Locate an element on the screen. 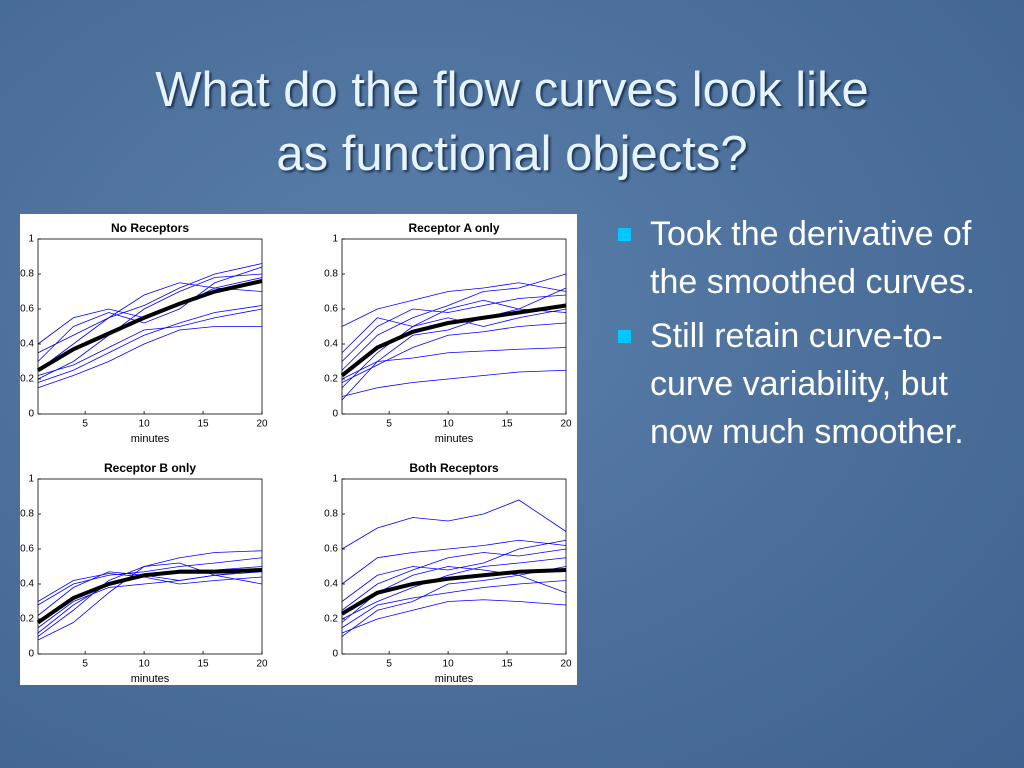  chart-title: Receptor B only is located at coordinates (150, 468).